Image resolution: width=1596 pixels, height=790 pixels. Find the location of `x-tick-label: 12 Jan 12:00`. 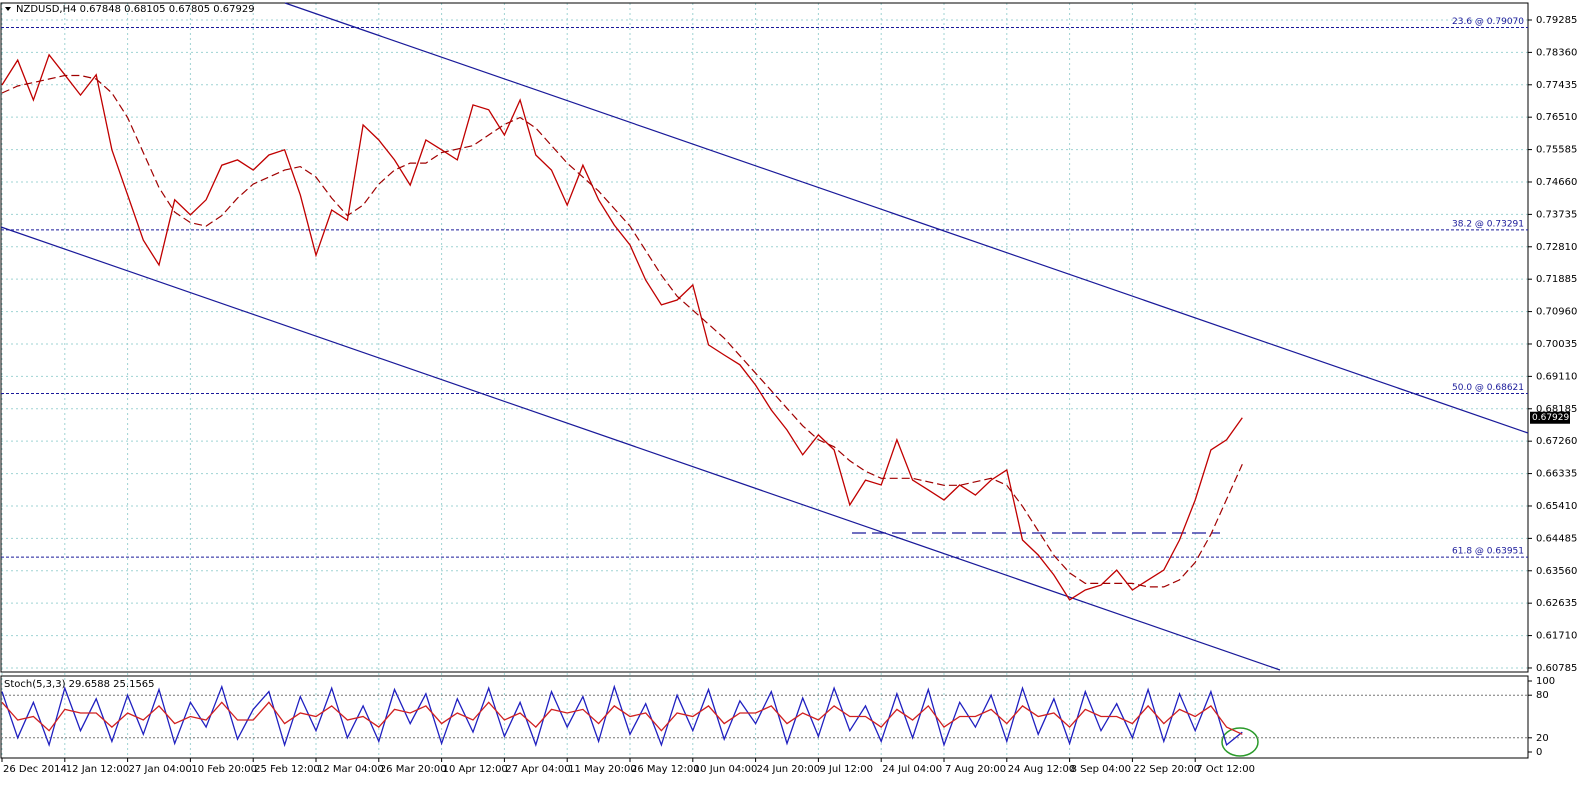

x-tick-label: 12 Jan 12:00 is located at coordinates (97, 769).